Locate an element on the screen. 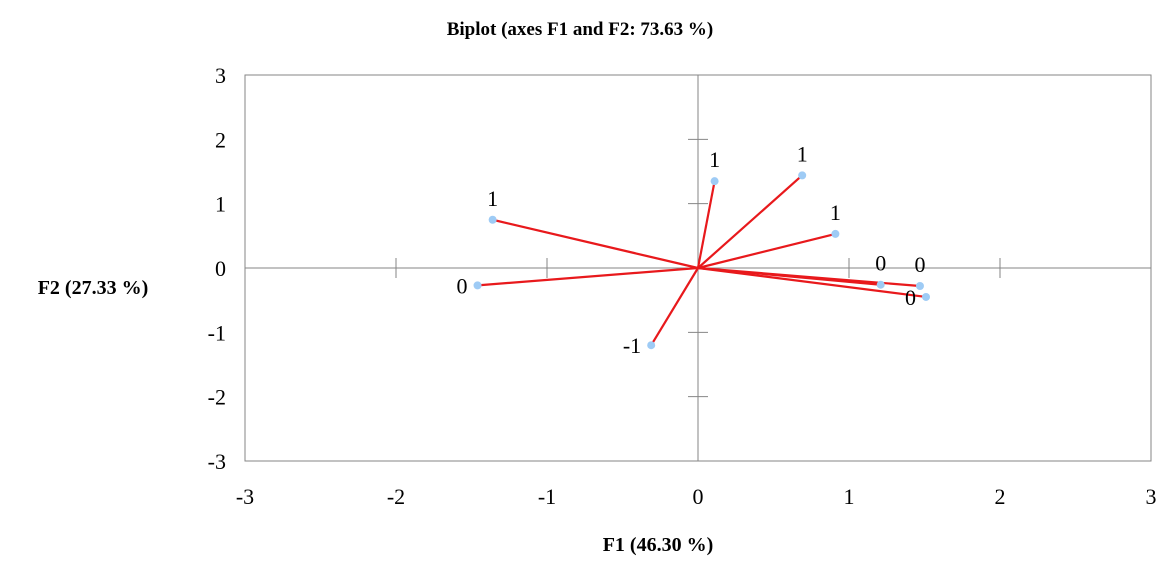 Image resolution: width=1162 pixels, height=564 pixels. y-tick-label: 2 is located at coordinates (220, 139).